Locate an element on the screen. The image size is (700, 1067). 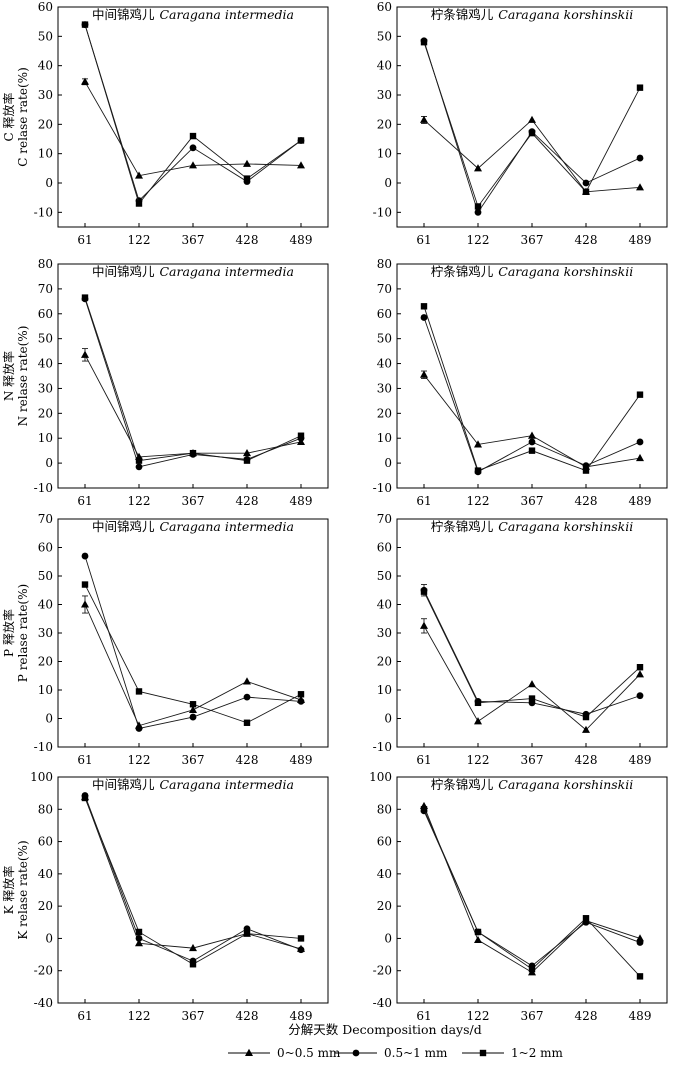
y-tick-label: 70 is located at coordinates (384, 519).